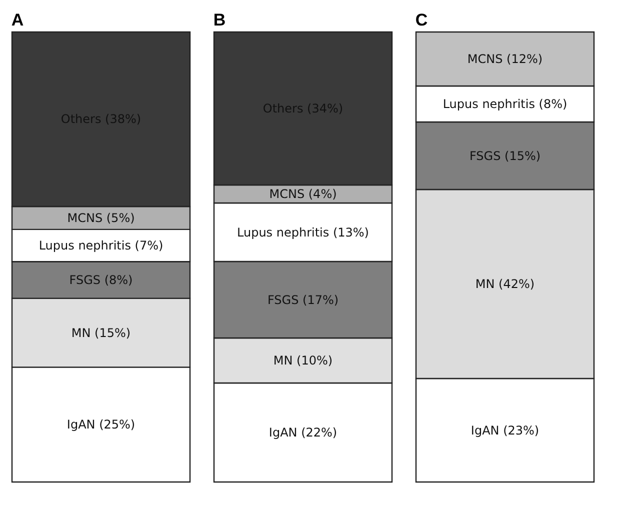  What do you see at coordinates (303, 433) in the screenshot?
I see `data-label: IgAN (22%)` at bounding box center [303, 433].